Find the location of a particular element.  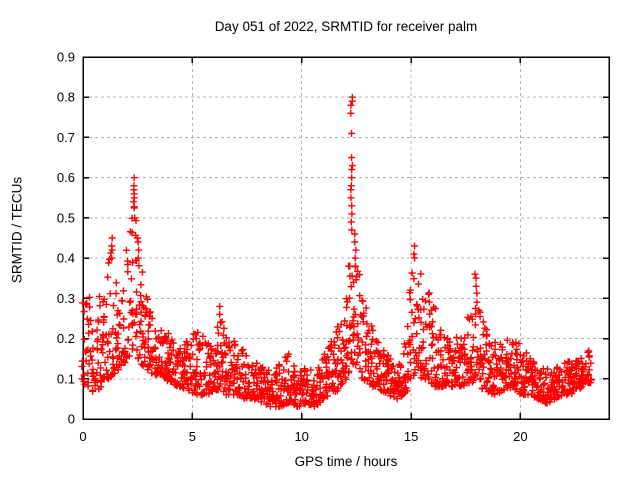

x-tick-label: 10 is located at coordinates (301, 436).